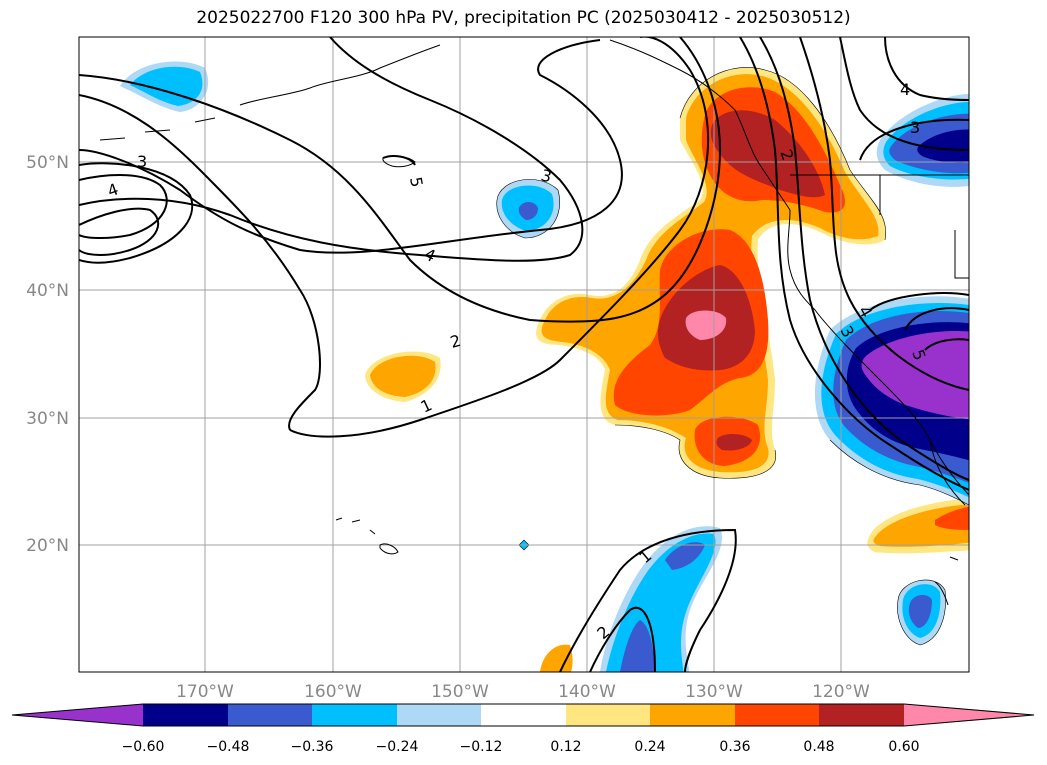 The height and width of the screenshot is (765, 1047). I want to click on lat-label: 40°N, so click(47, 291).